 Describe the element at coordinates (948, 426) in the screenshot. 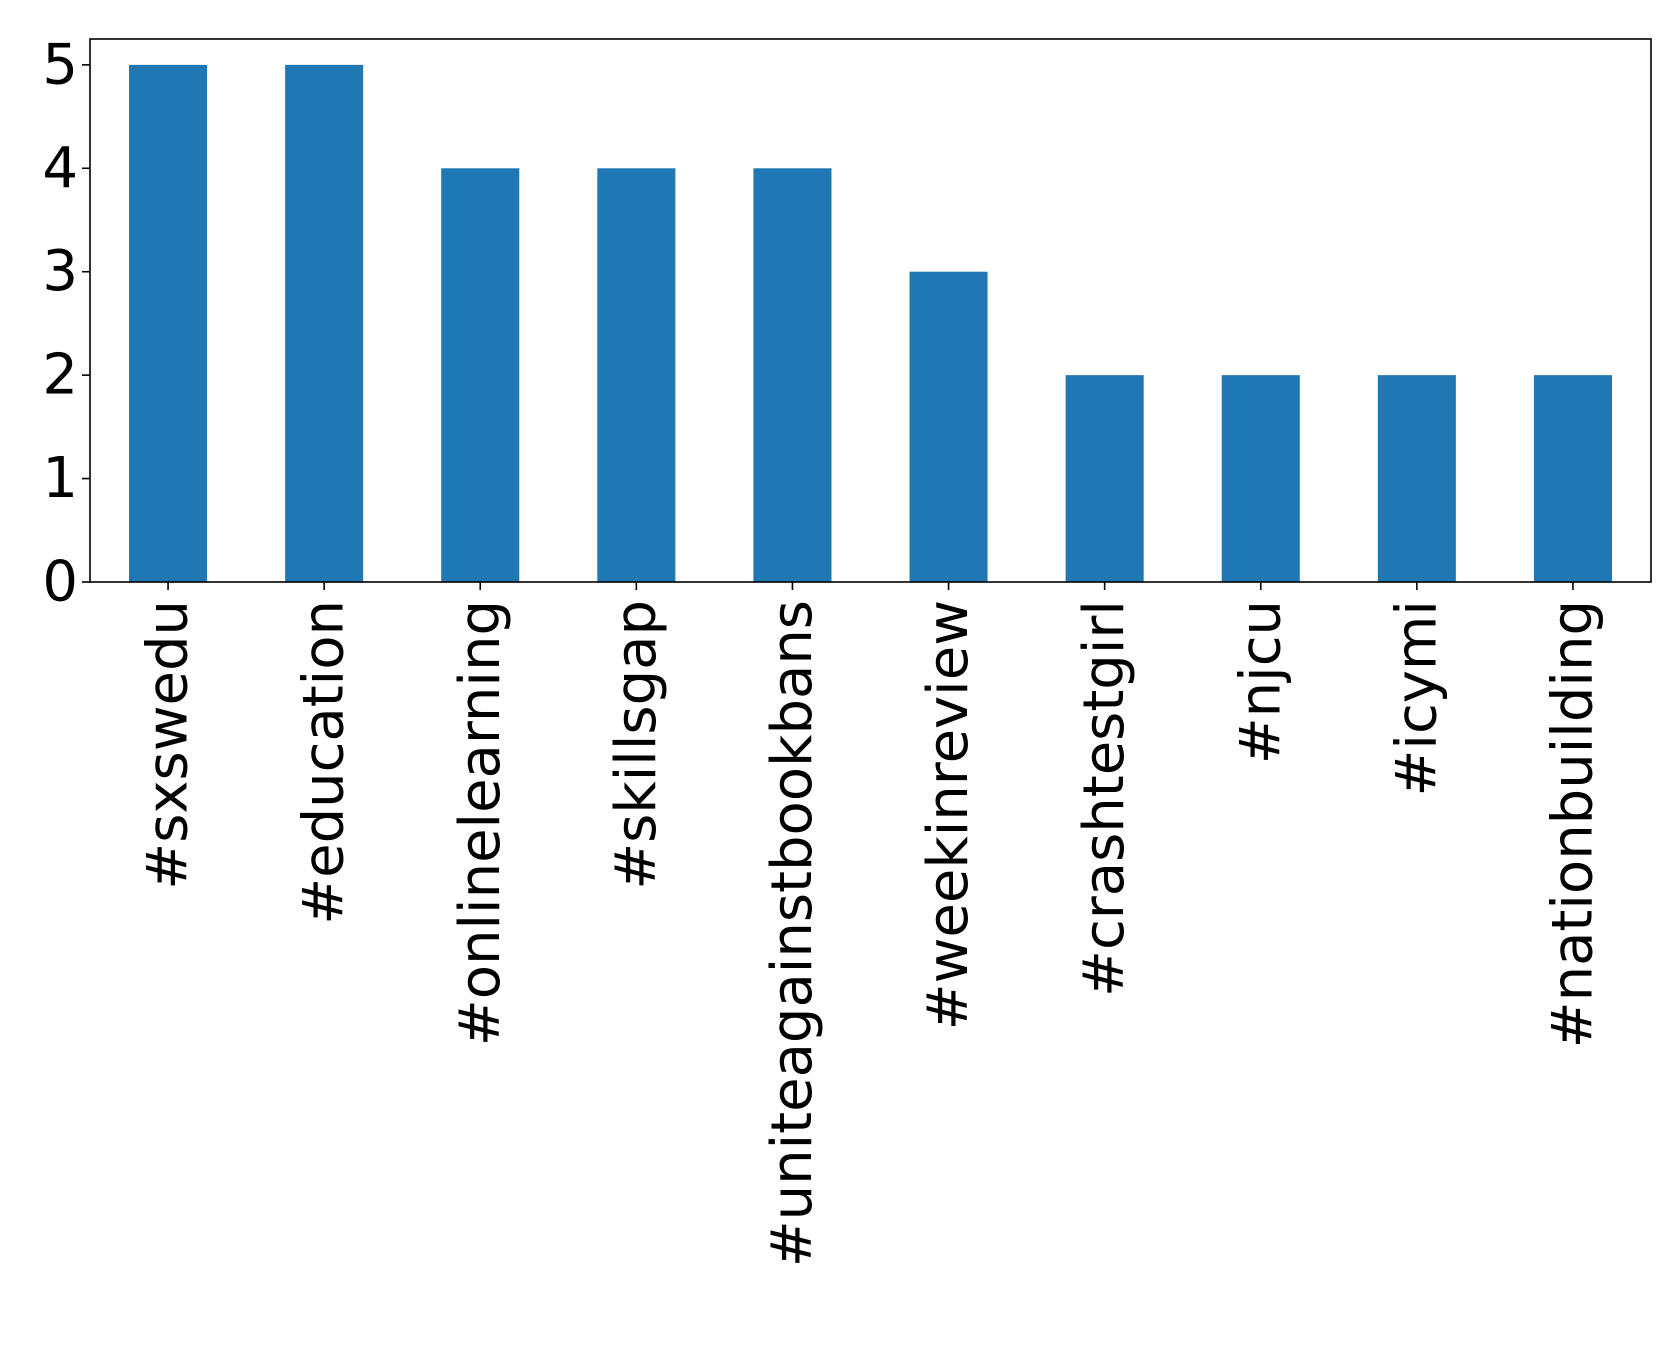

I see `bar-weekinreview` at that location.